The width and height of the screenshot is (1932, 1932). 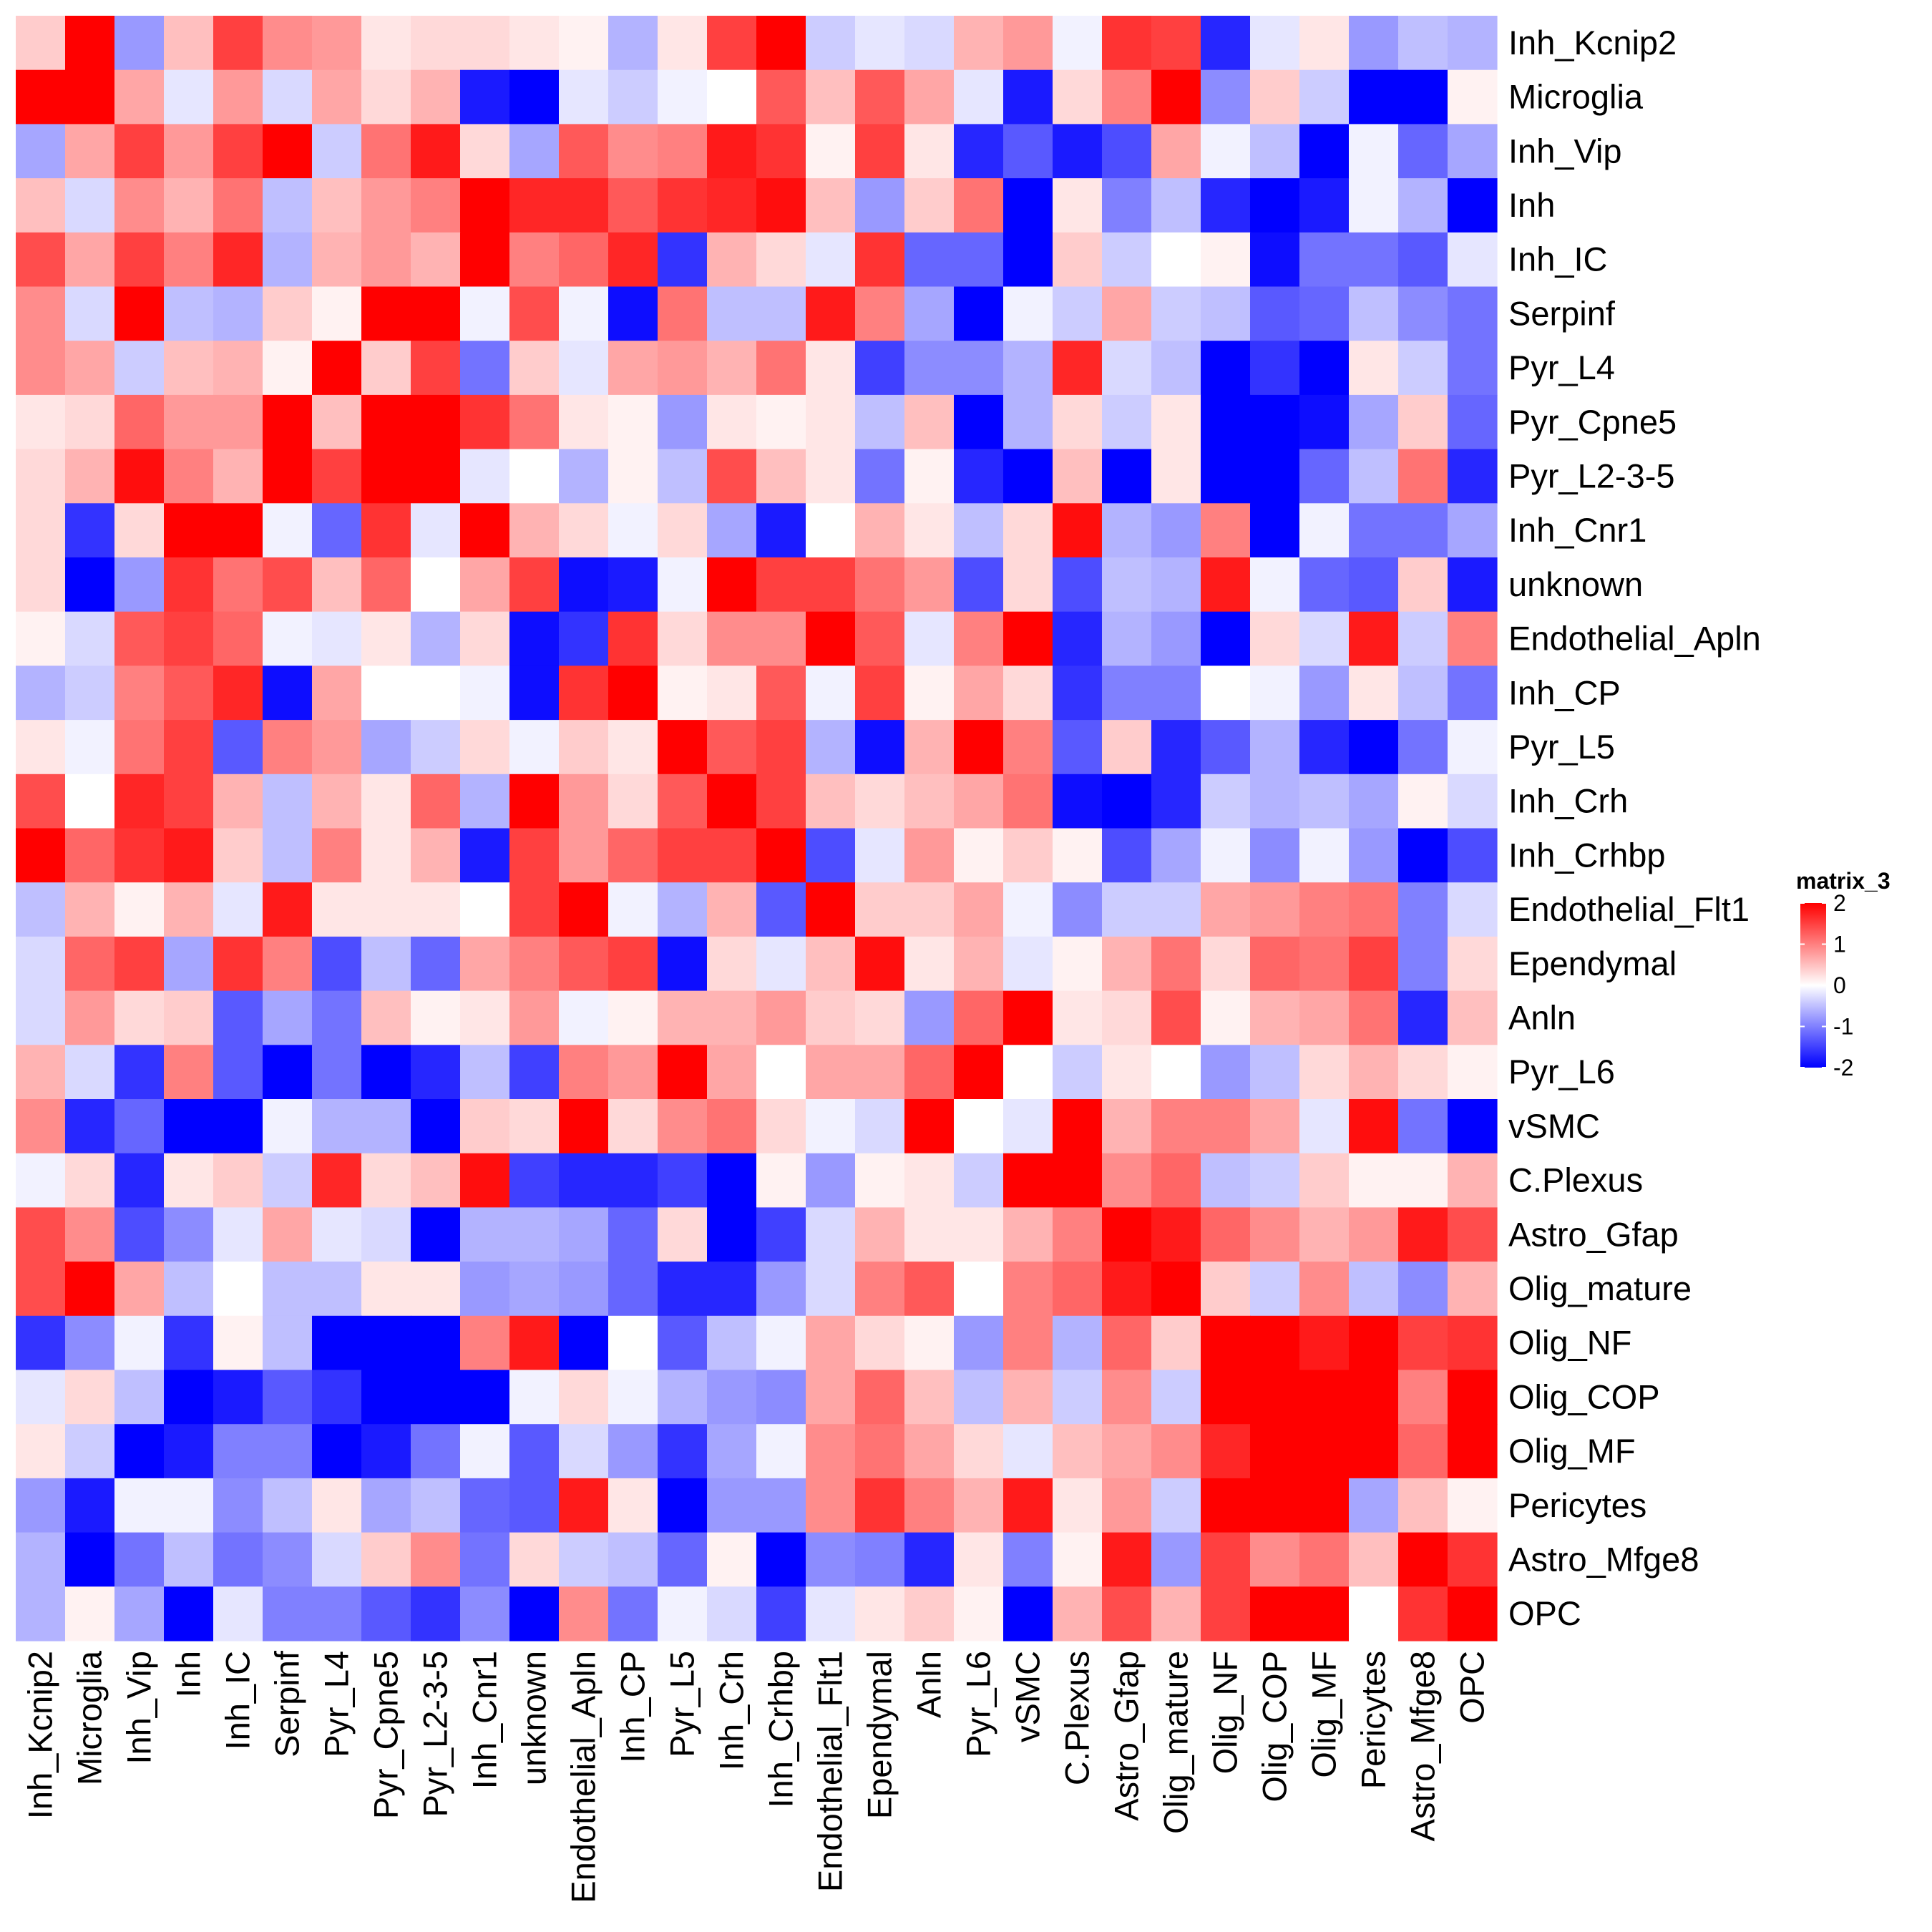 What do you see at coordinates (1826, 985) in the screenshot?
I see `legend-ticks: 2 1 0 -1 -2` at bounding box center [1826, 985].